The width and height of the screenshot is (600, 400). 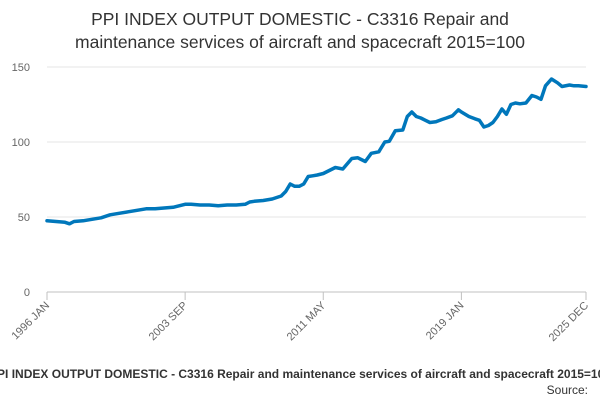 What do you see at coordinates (21, 143) in the screenshot?
I see `y-tick-label: 100` at bounding box center [21, 143].